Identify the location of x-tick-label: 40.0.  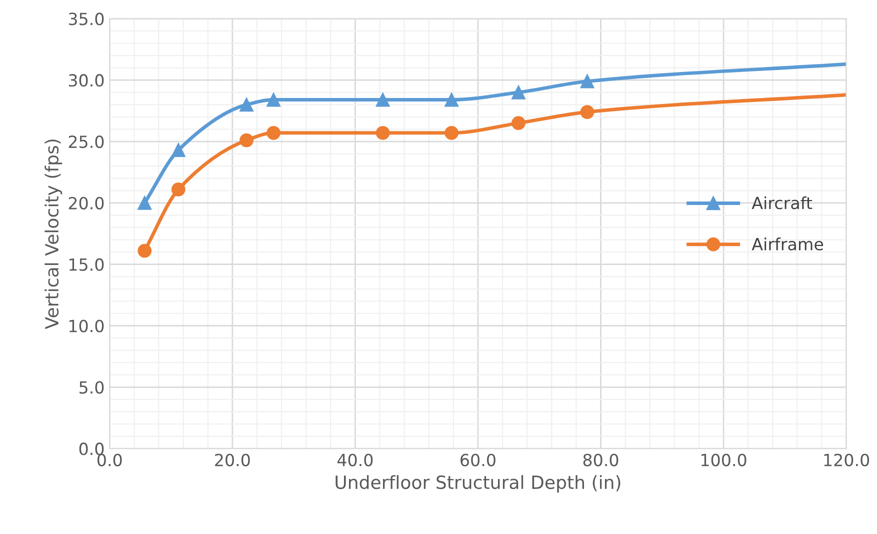
(355, 460).